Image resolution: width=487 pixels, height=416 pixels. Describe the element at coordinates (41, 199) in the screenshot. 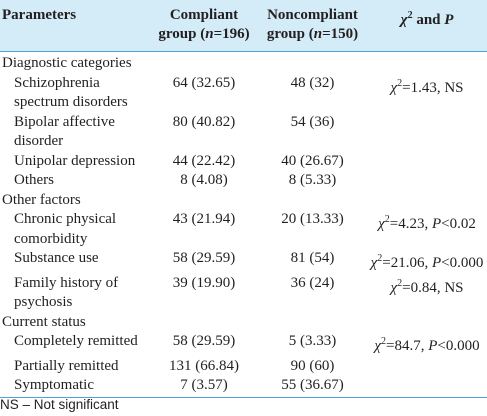

I see `section-title: Other factors` at that location.